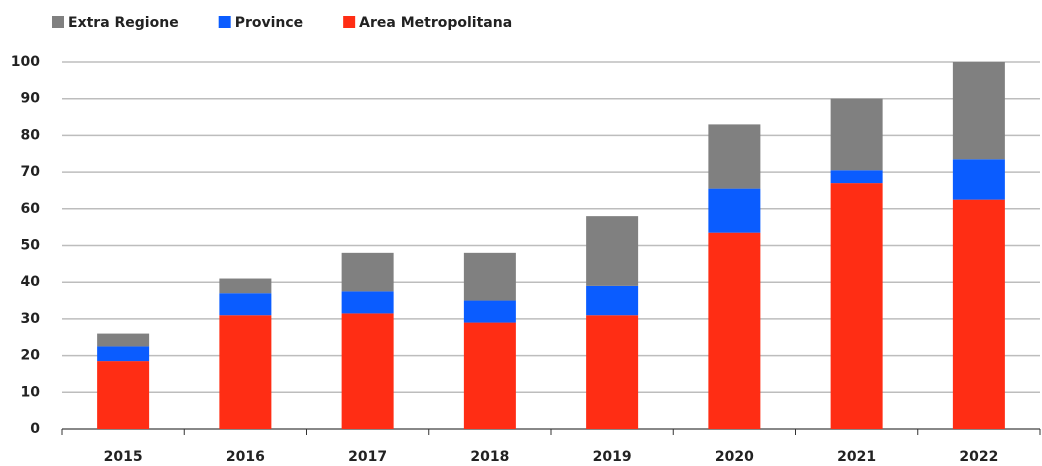  Describe the element at coordinates (612, 457) in the screenshot. I see `x-tick-label: 2019` at that location.